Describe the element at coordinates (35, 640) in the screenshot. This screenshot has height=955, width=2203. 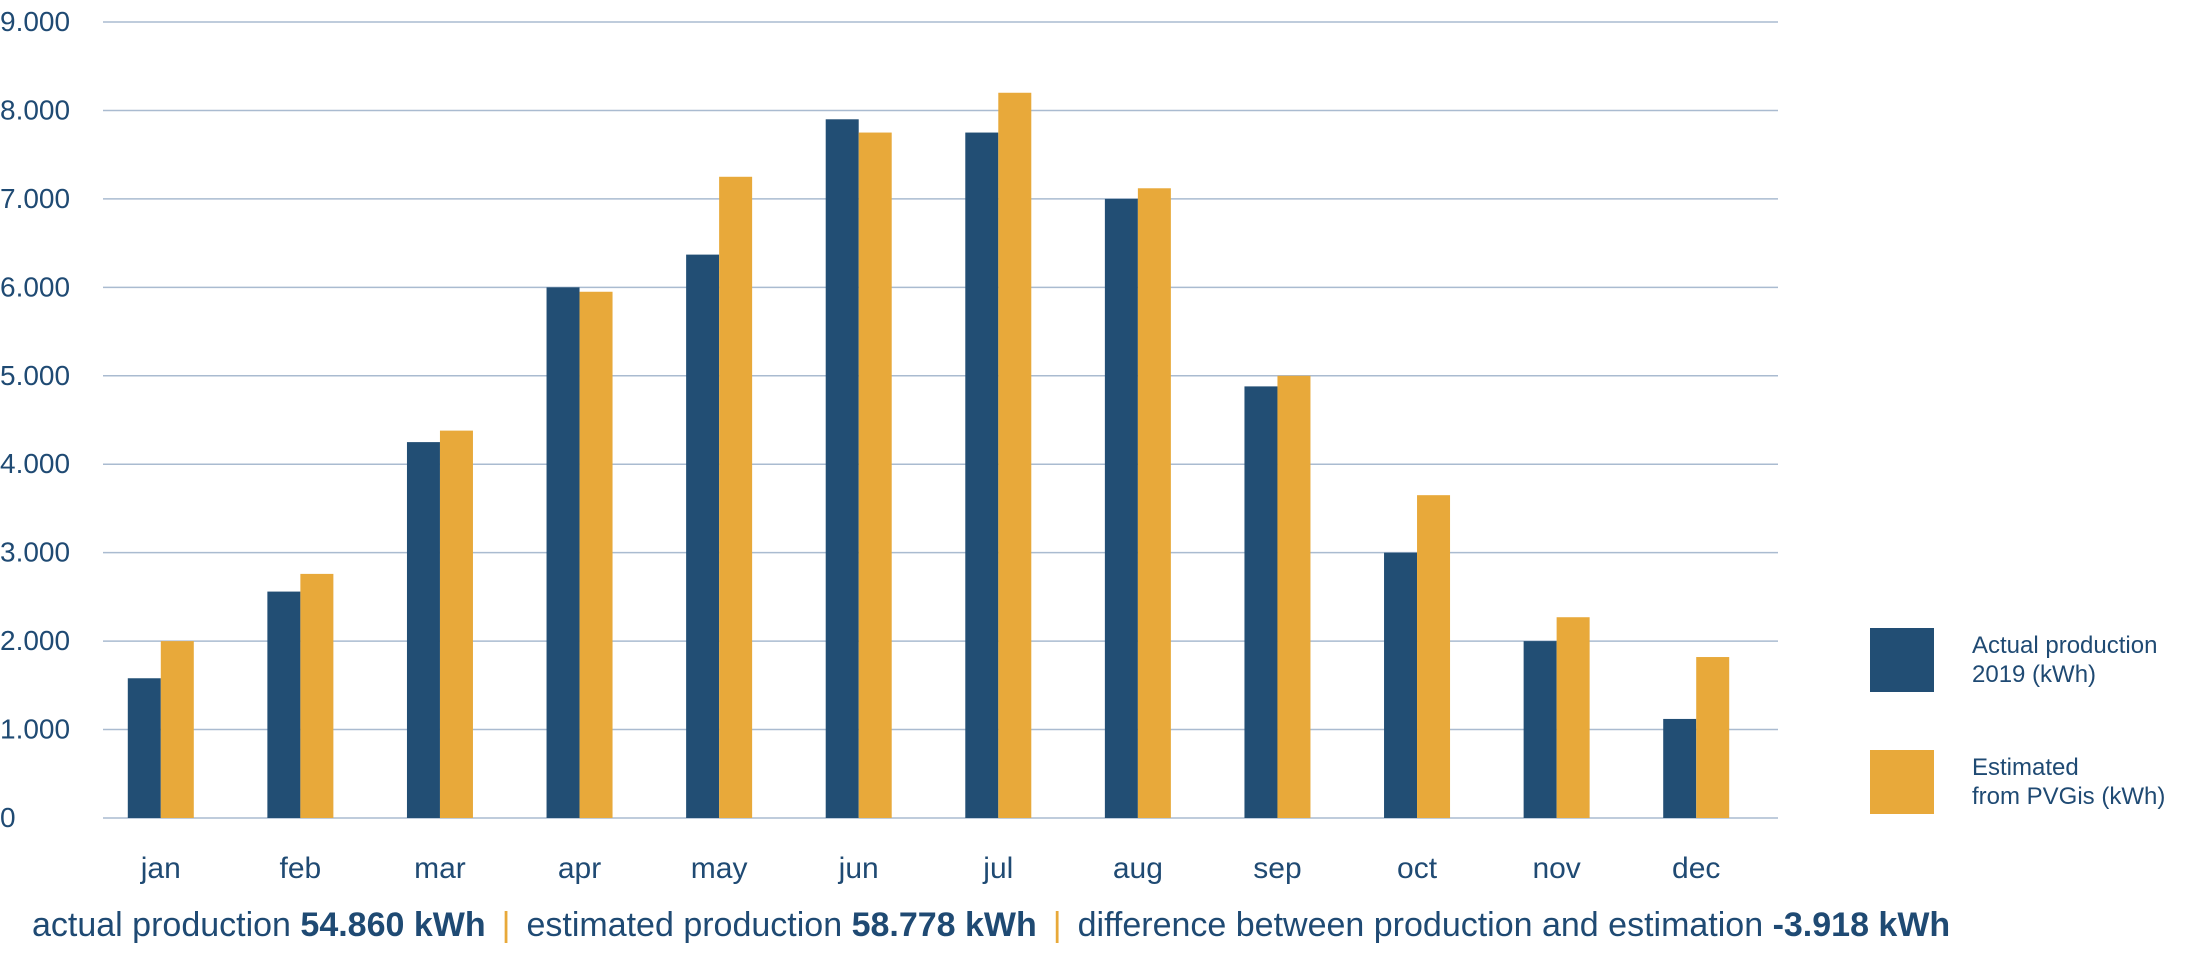
I see `y-tick-label: 2.000` at that location.